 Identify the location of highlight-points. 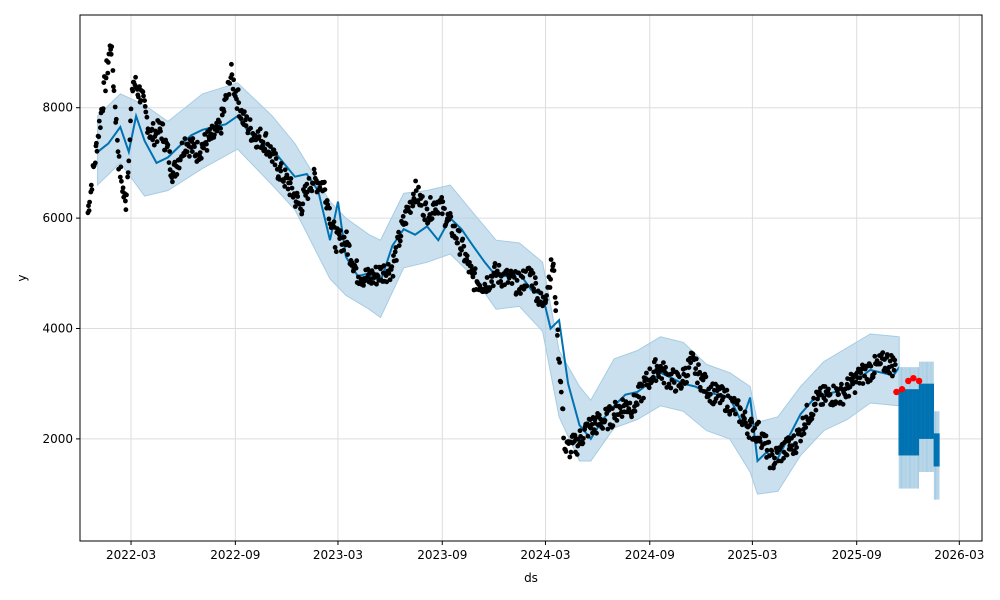
(908, 385).